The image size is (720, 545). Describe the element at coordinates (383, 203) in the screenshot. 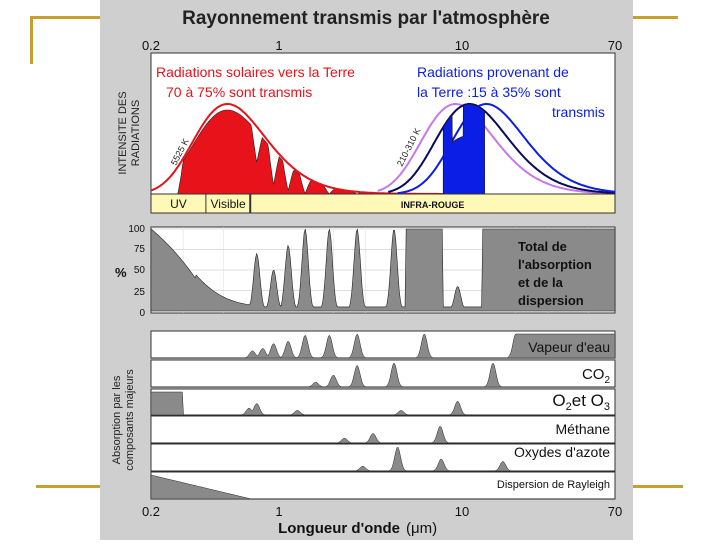

I see `band-bar` at that location.